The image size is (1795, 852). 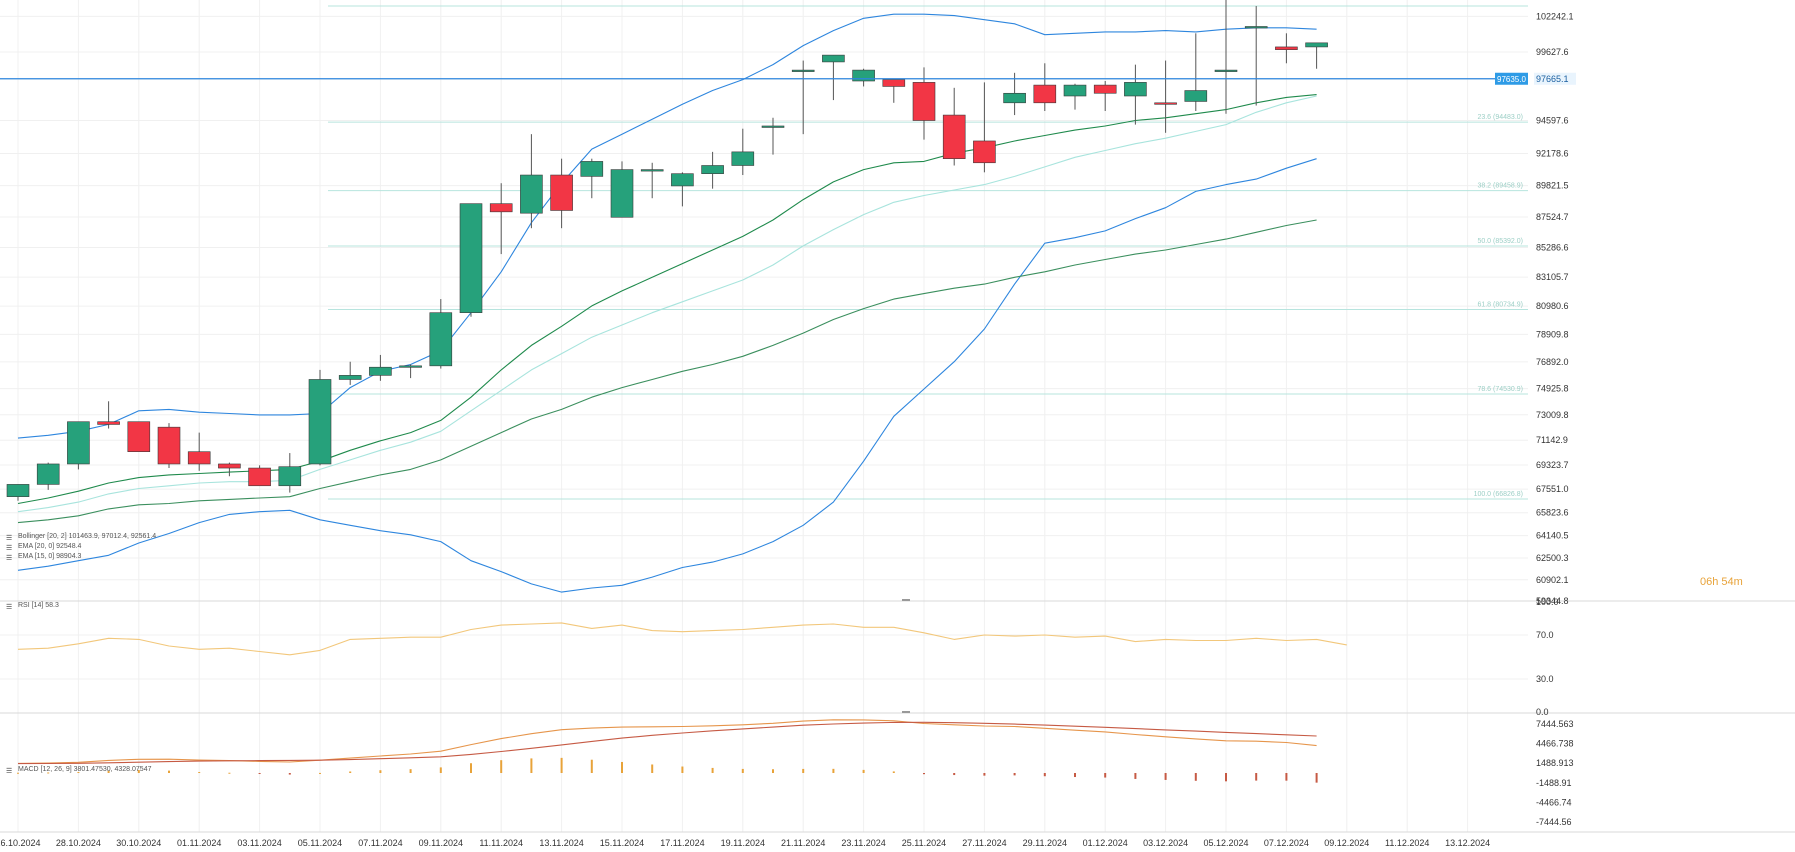 I want to click on date-tick-label: 19.11.2024, so click(x=743, y=843).